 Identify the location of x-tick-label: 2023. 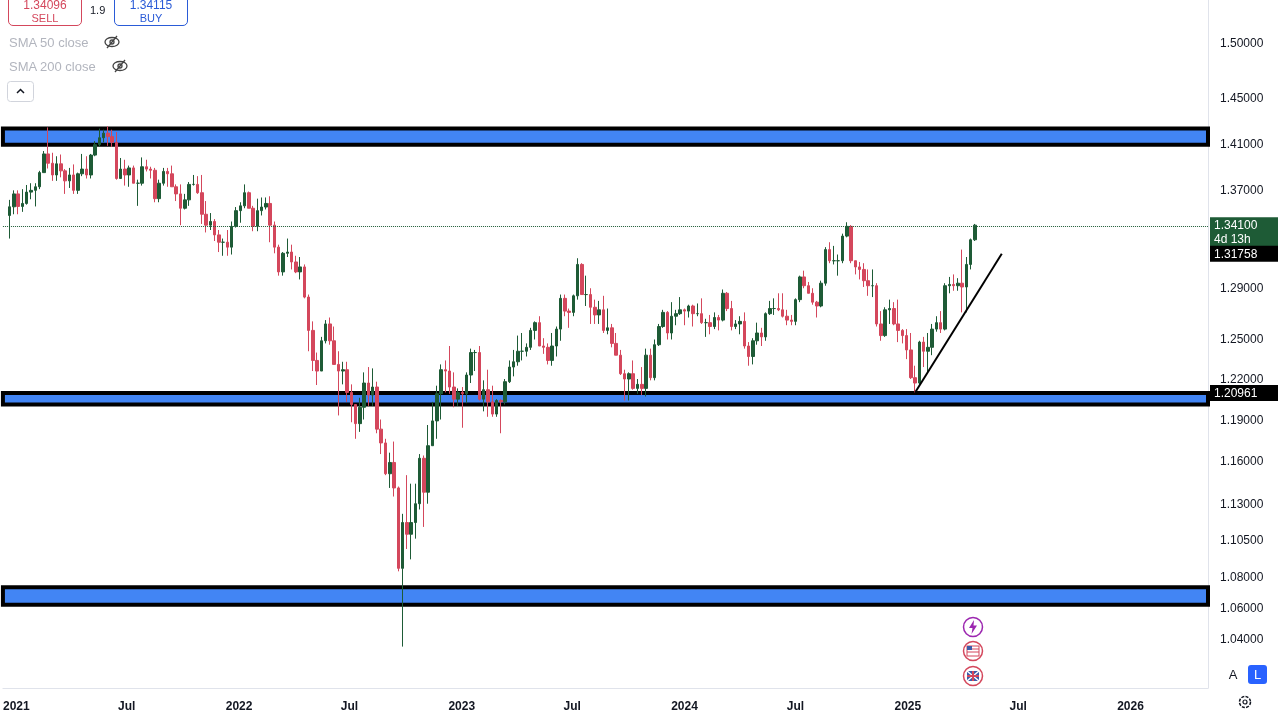
(462, 706).